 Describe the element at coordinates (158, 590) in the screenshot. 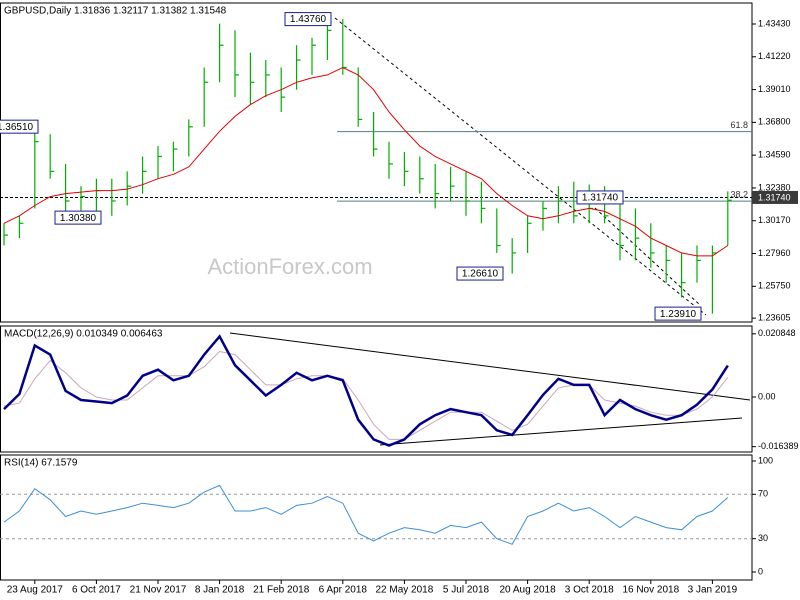

I see `x-tick-label: 21 Nov 2017` at that location.